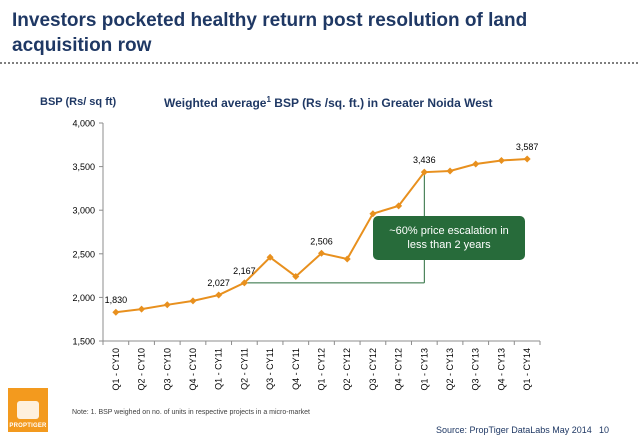 The image size is (638, 442). Describe the element at coordinates (296, 369) in the screenshot. I see `x-tick-label: Q4 - CY11` at that location.